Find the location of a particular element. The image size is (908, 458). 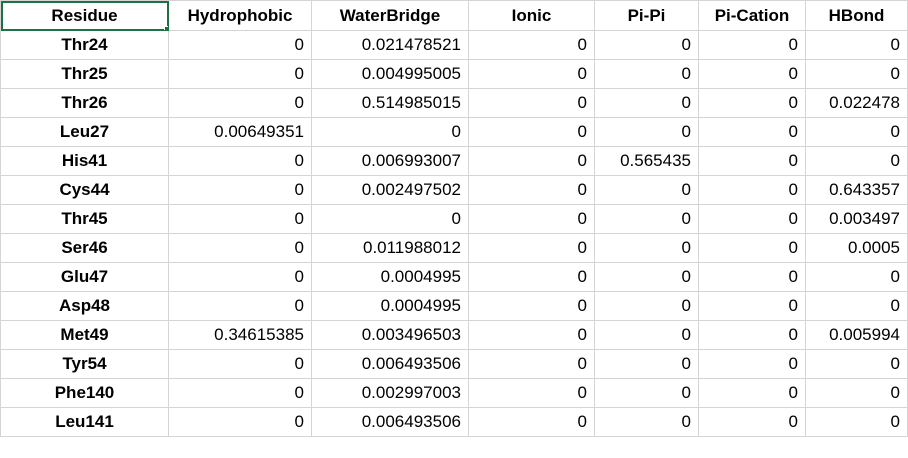

cell-hbond: 0.643357 is located at coordinates (856, 190).